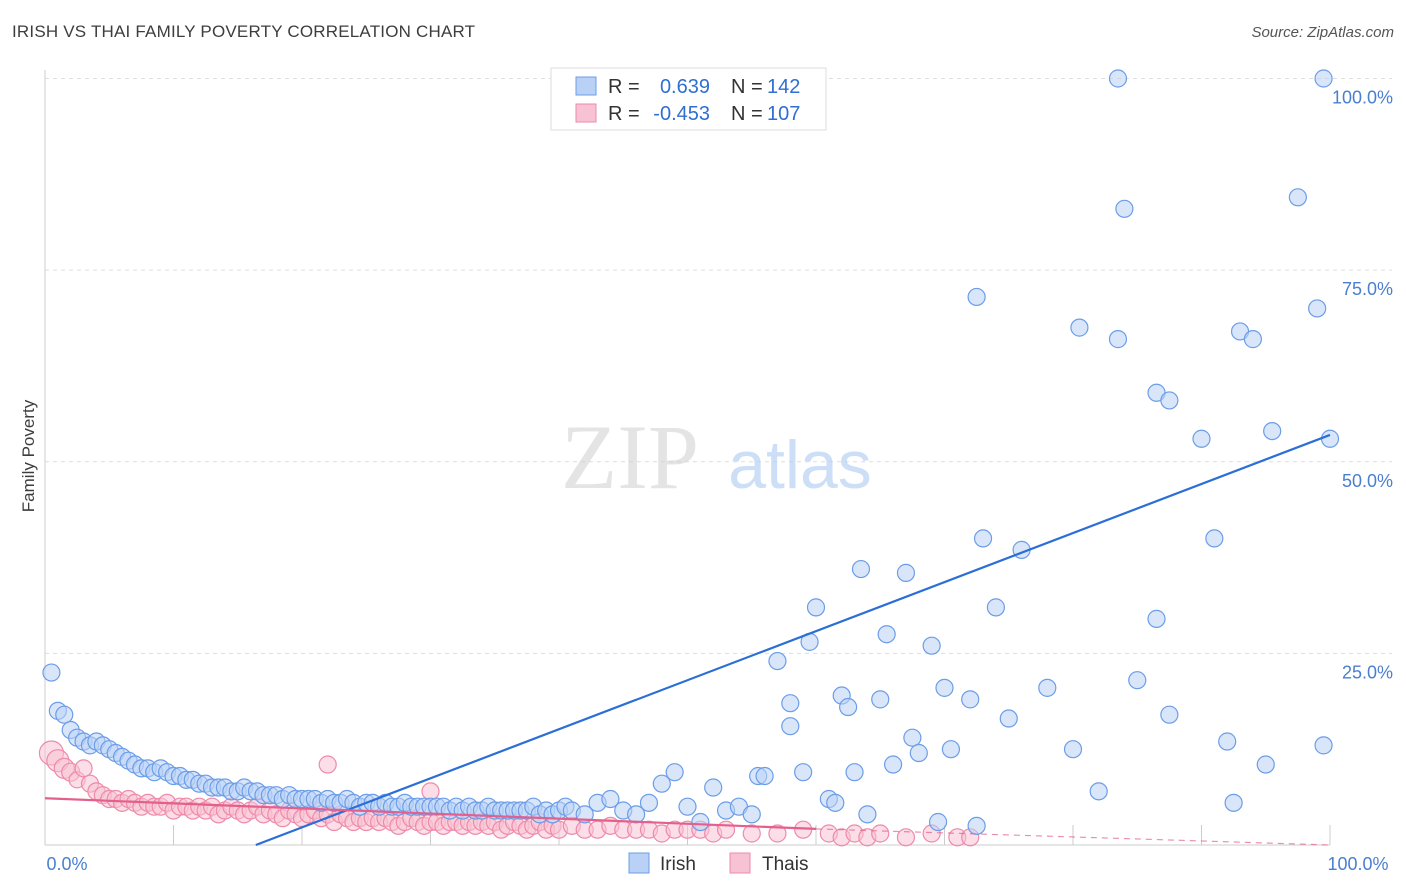 This screenshot has width=1406, height=892. Describe the element at coordinates (1367, 481) in the screenshot. I see `y-tick-label: 50.0%` at that location.